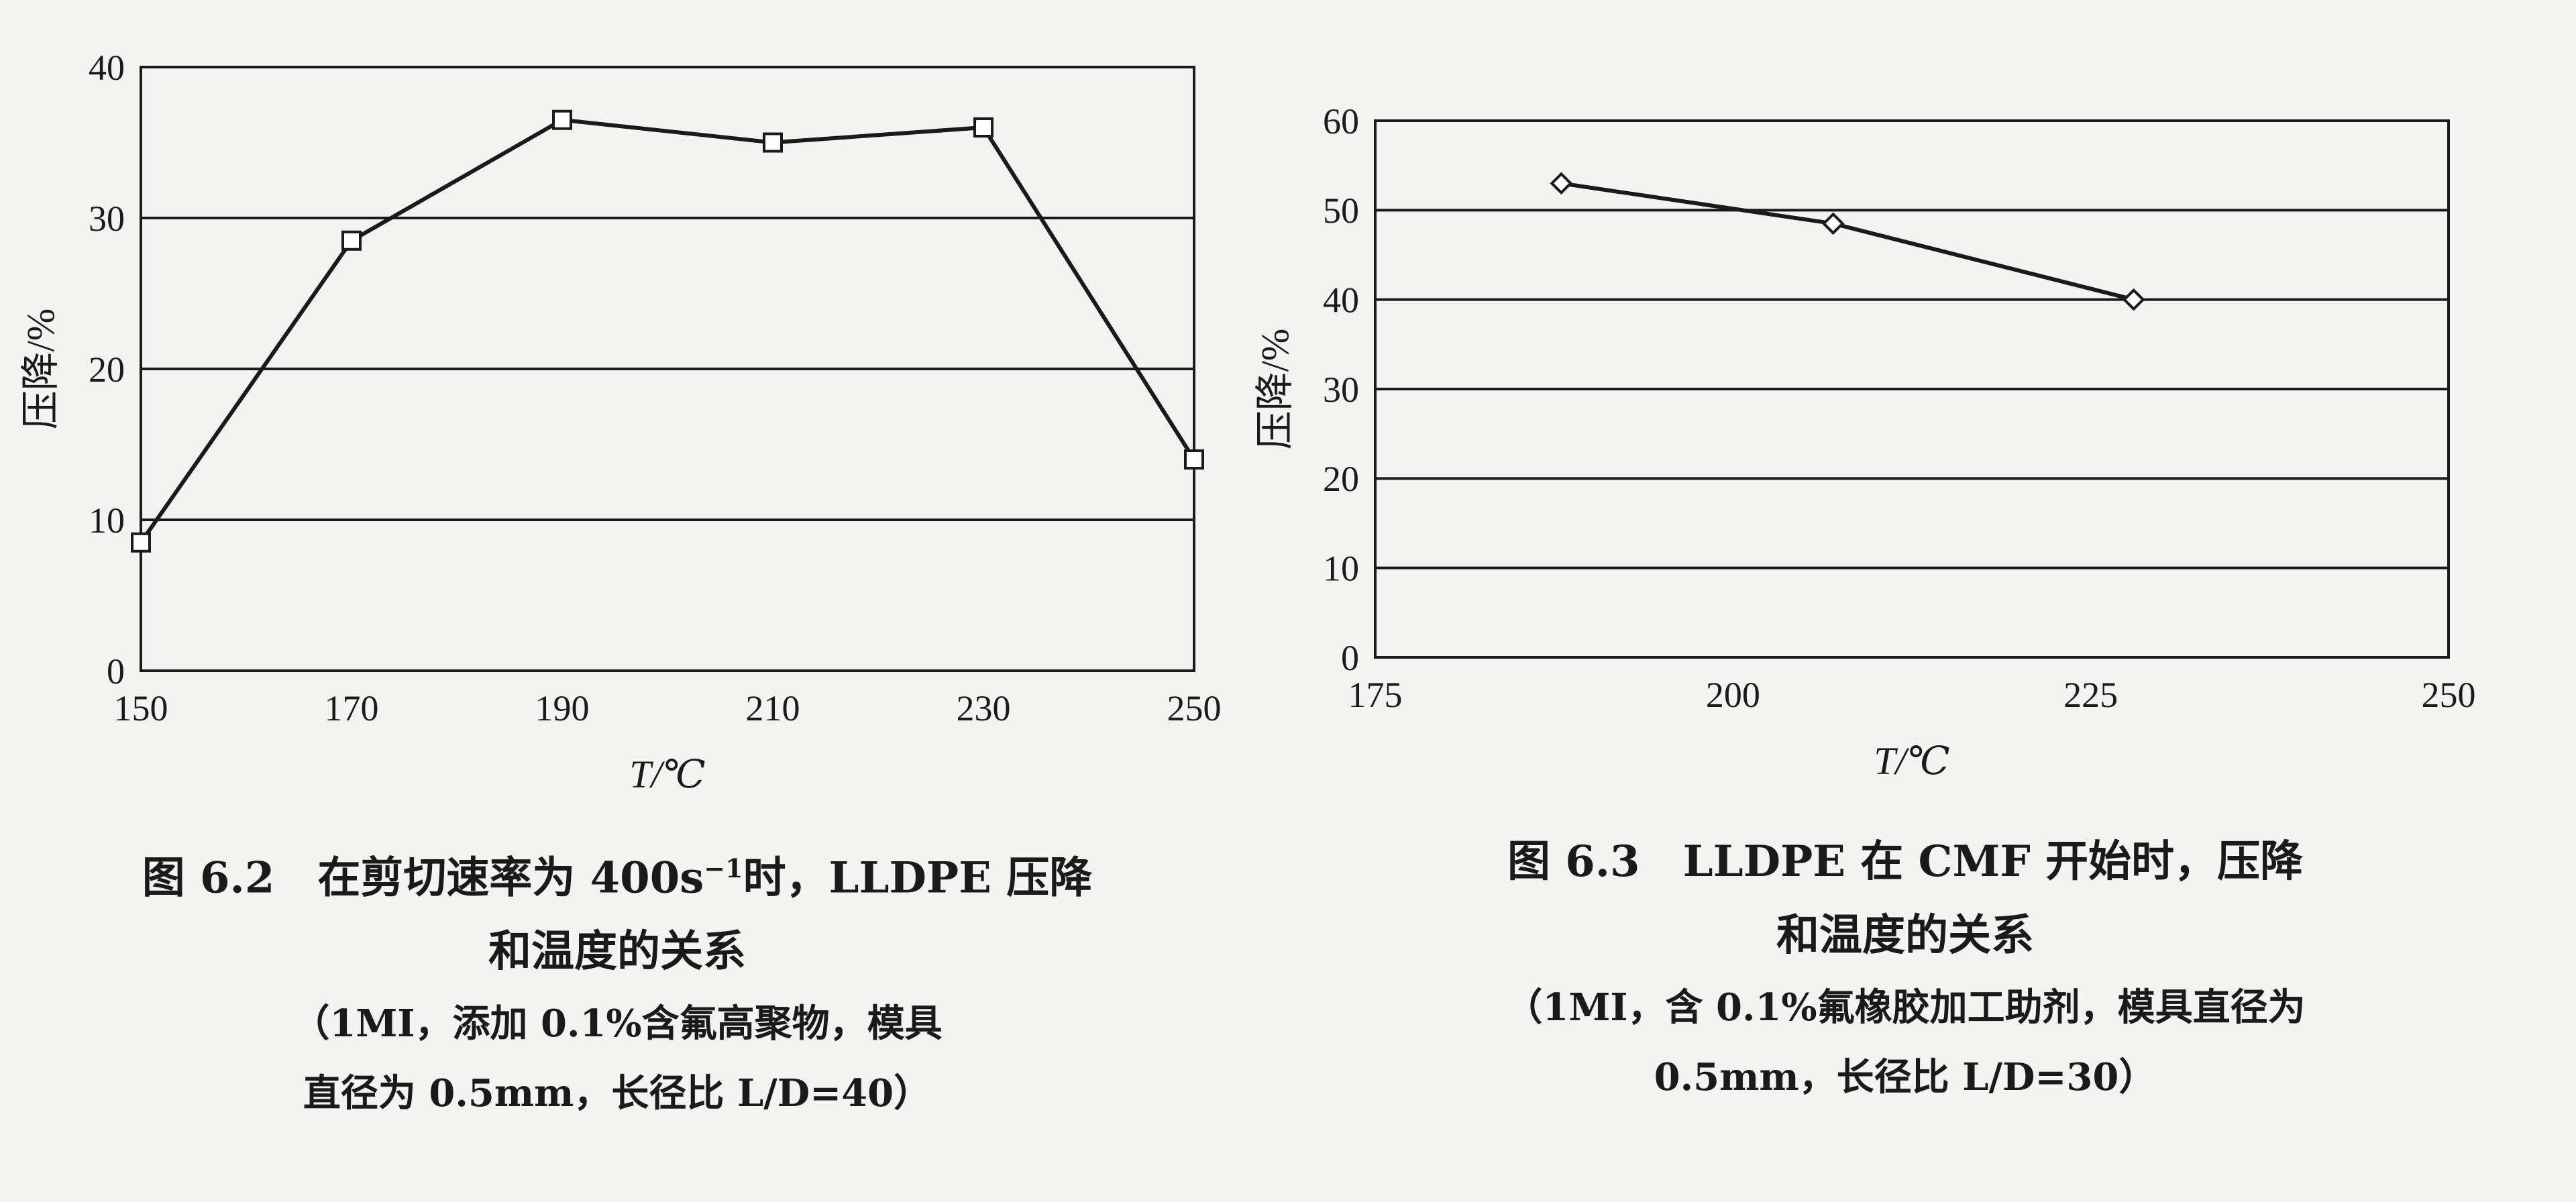  Describe the element at coordinates (1733, 695) in the screenshot. I see `x-tick-label-200: 200` at that location.